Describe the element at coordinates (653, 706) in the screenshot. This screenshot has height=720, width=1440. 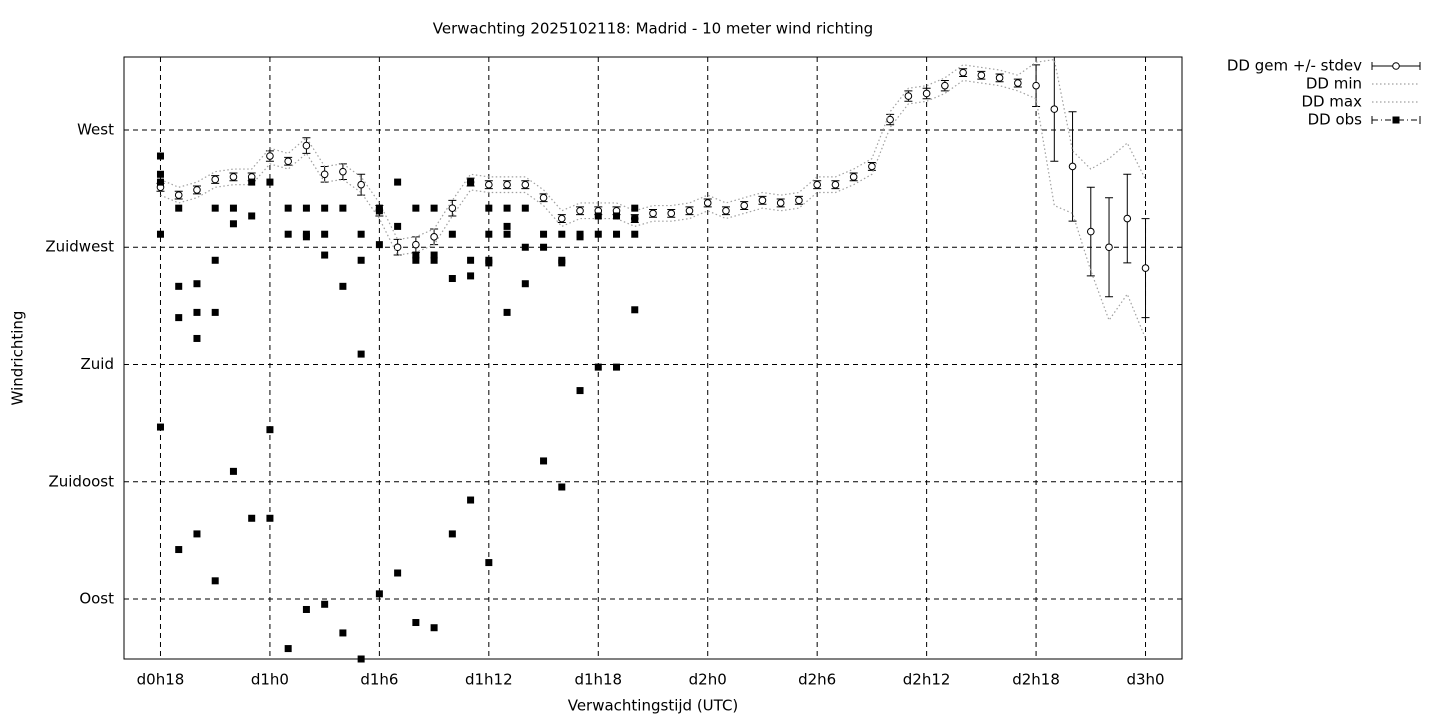
I see `x-axis-label: Verwachtingstijd (UTC)` at that location.